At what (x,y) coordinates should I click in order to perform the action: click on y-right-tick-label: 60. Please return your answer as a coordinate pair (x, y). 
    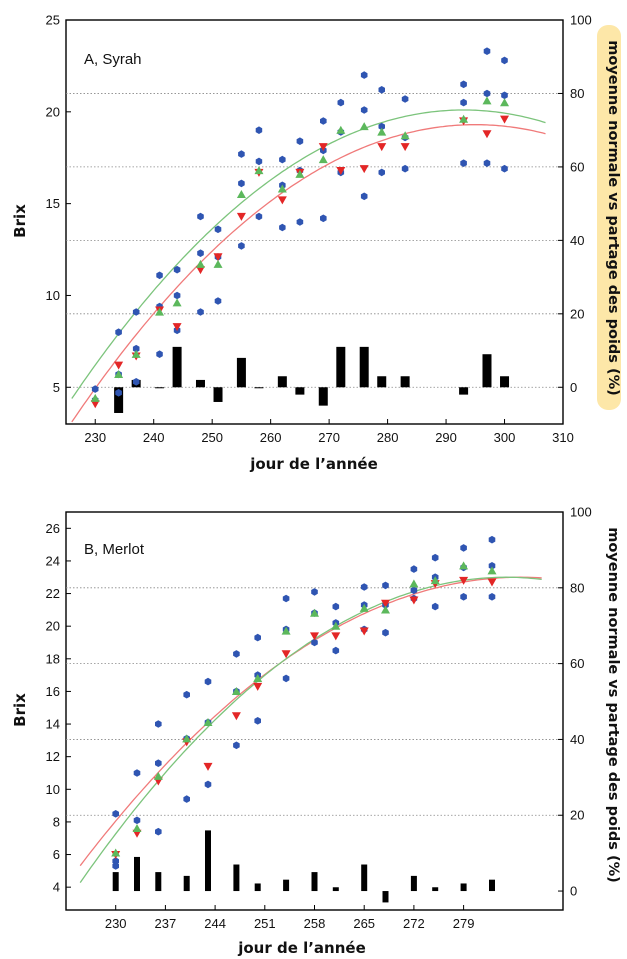
    Looking at the image, I should click on (577, 663).